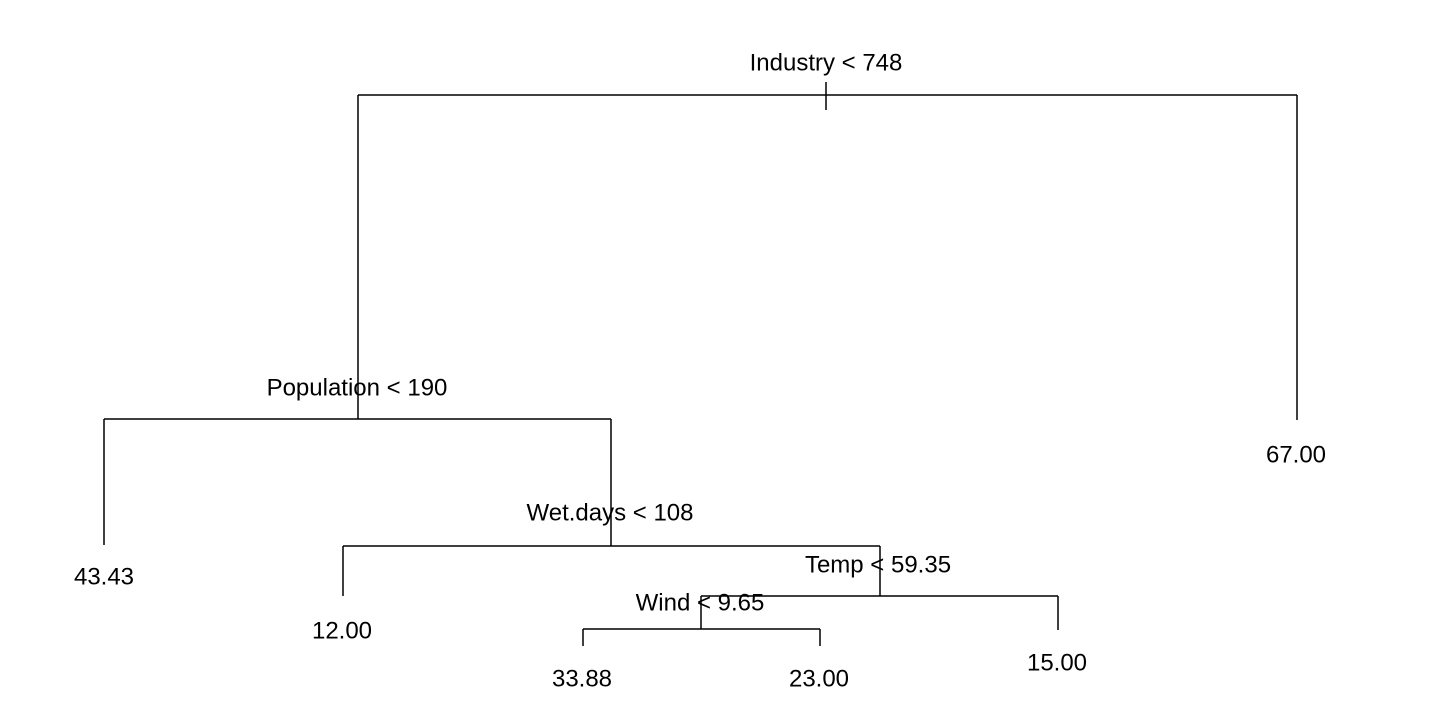  I want to click on leaf-label: 12.00, so click(342, 630).